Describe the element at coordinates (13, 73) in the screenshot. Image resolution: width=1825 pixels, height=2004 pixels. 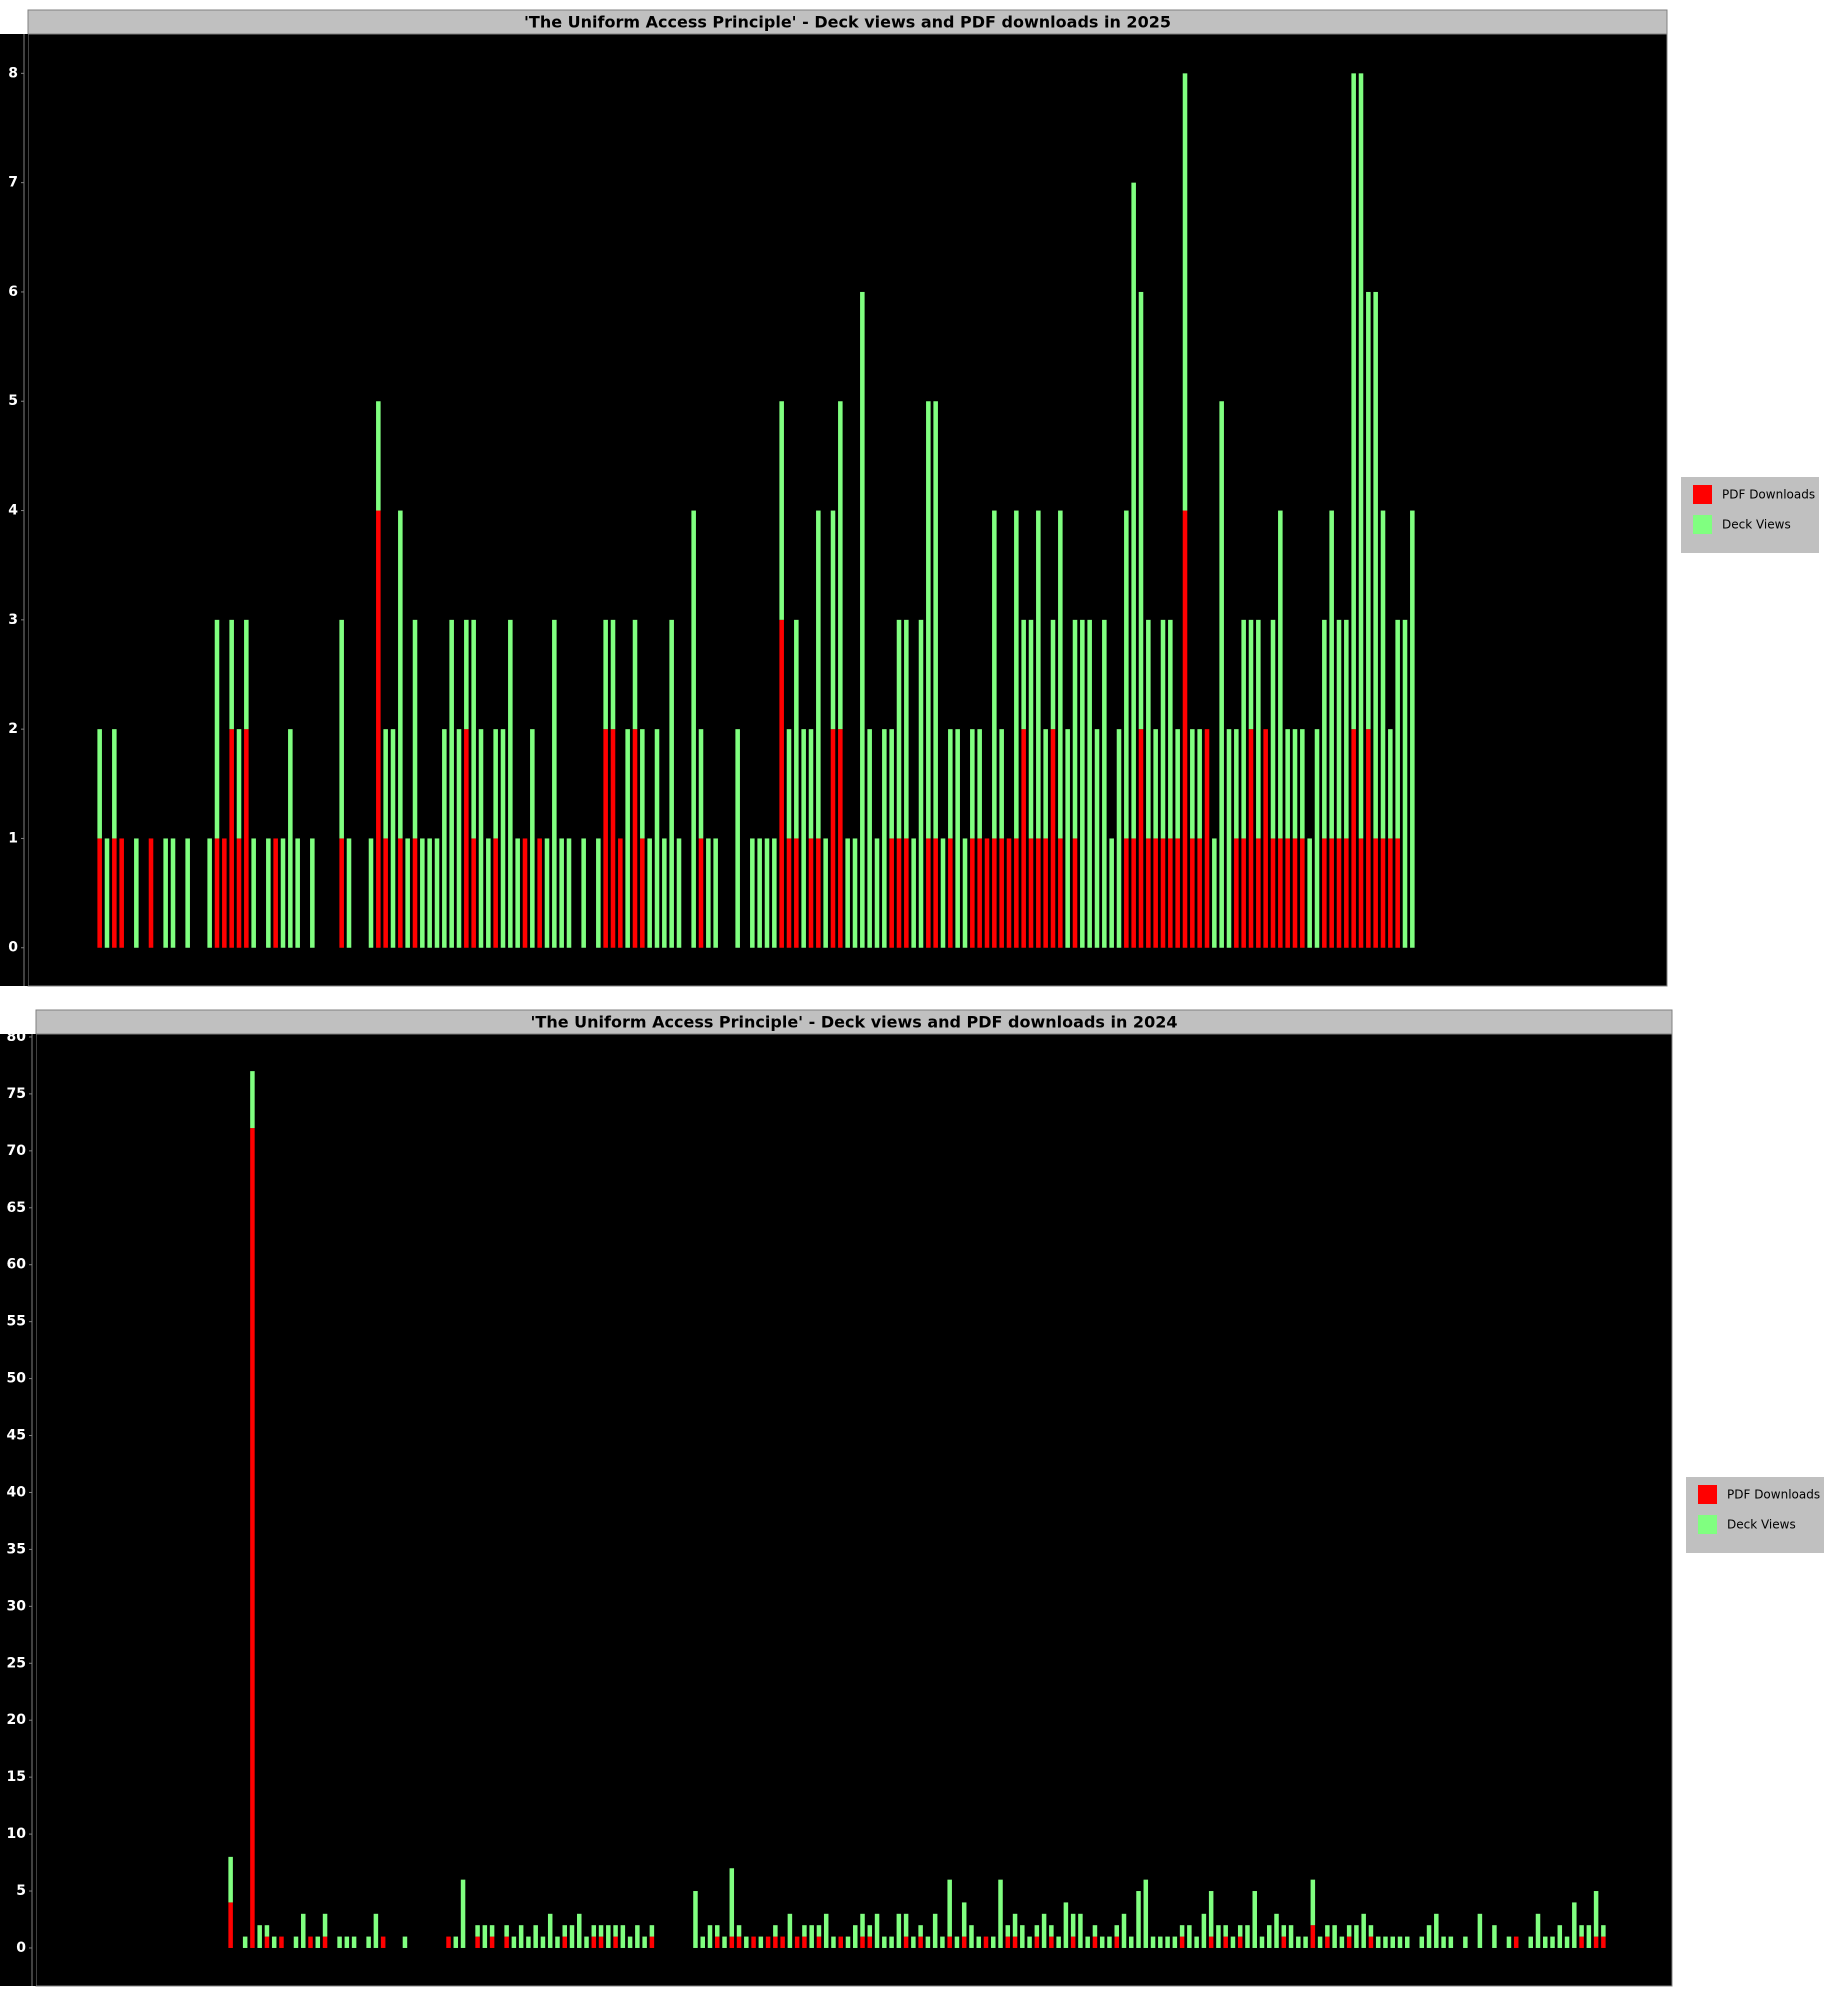
I see `y-tick-label: 8` at that location.